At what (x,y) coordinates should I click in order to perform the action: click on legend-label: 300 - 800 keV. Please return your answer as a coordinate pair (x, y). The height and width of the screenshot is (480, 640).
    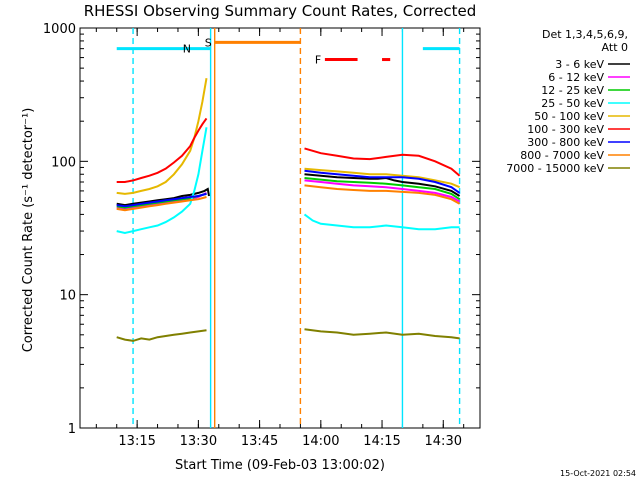
    Looking at the image, I should click on (565, 142).